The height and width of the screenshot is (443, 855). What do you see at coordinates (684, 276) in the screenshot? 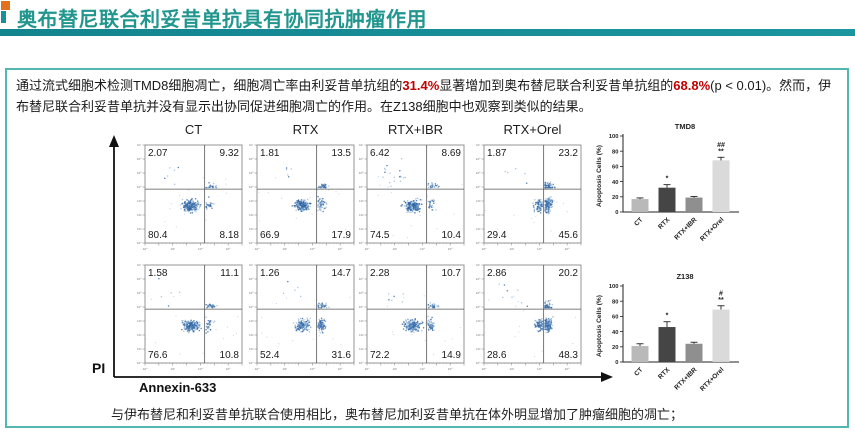
I see `svg-text: Z138` at bounding box center [684, 276].